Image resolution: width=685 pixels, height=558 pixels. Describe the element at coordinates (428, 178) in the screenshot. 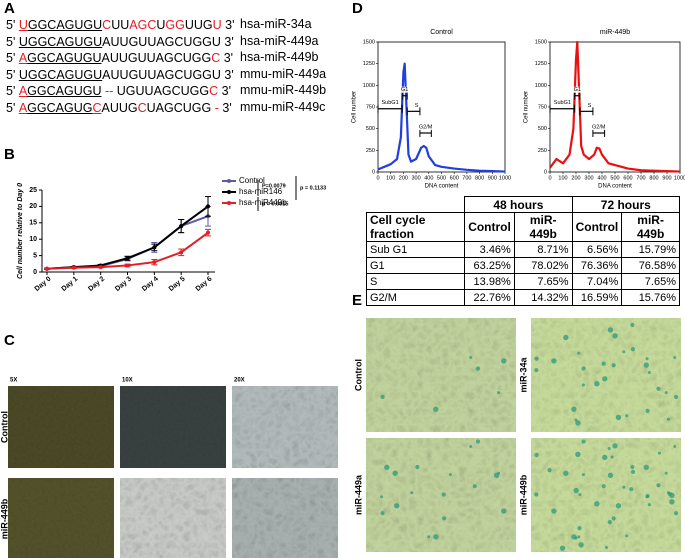

I see `x-tick-label: 400` at that location.